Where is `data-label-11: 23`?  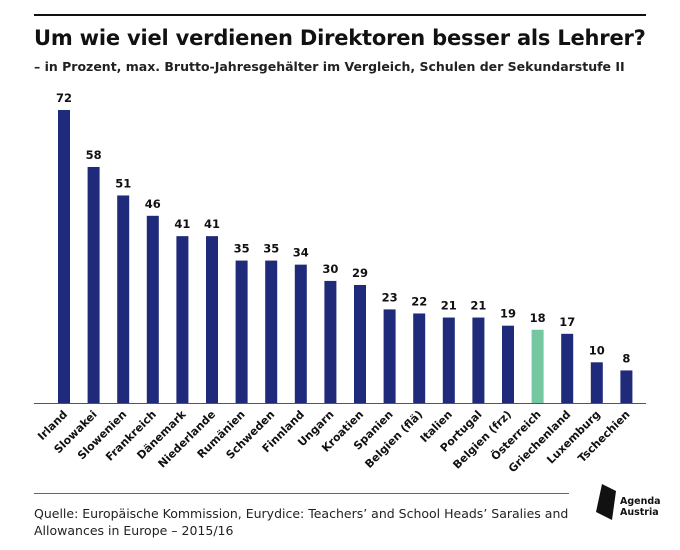 data-label-11: 23 is located at coordinates (390, 297).